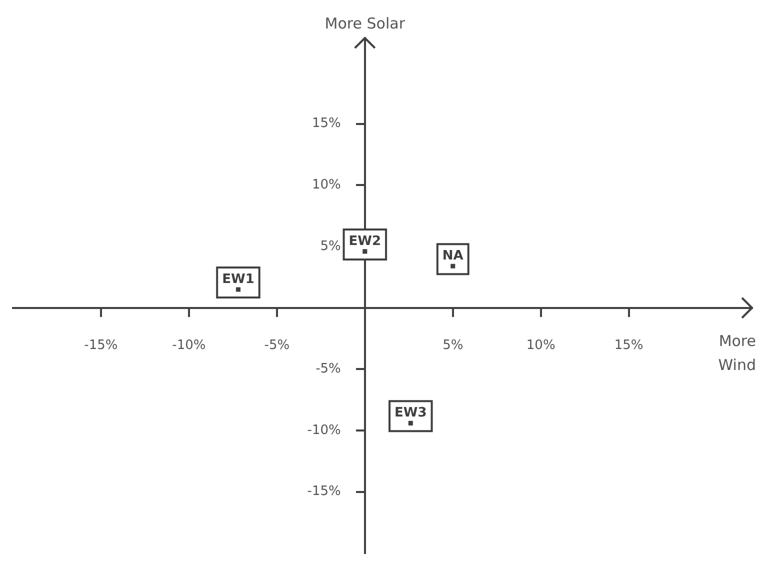  Describe the element at coordinates (629, 346) in the screenshot. I see `x-tick-label: 15%` at that location.